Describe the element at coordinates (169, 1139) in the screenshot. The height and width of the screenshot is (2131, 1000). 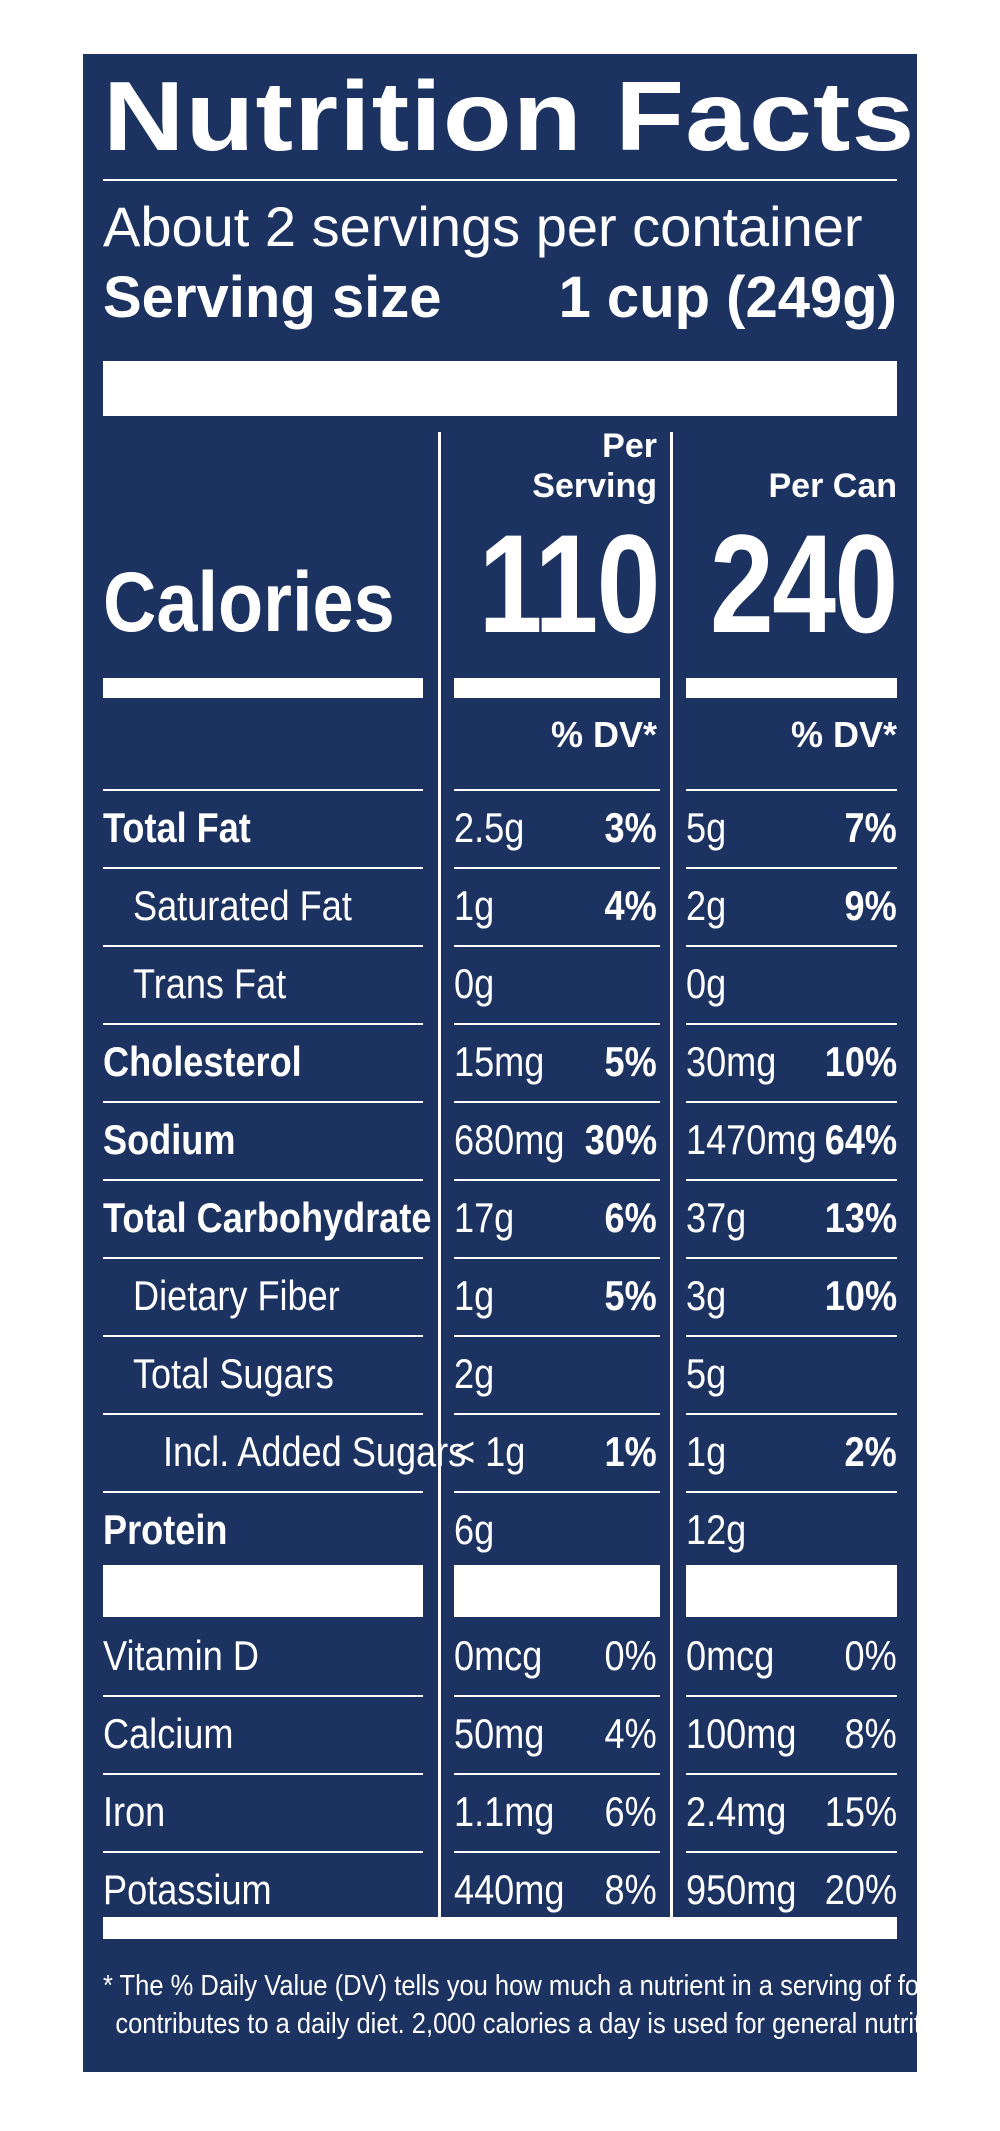
I see `nutrient-label: Sodium` at that location.